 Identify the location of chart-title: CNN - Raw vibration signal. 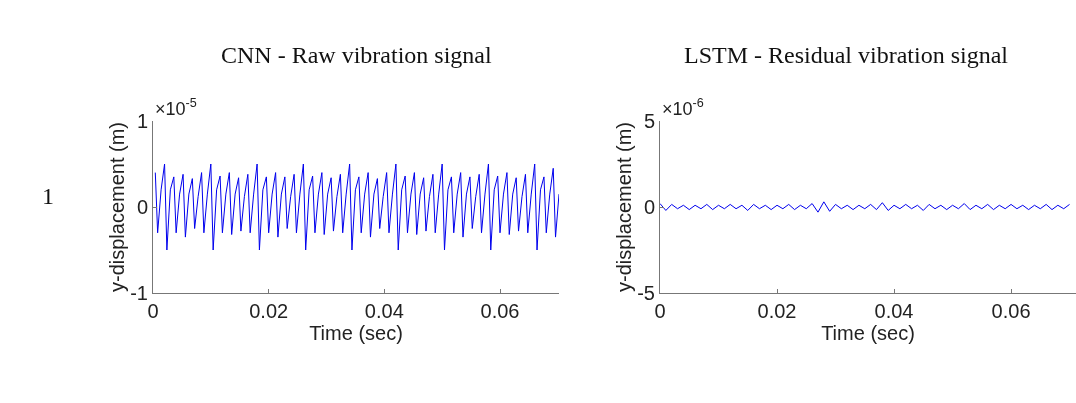
(356, 55).